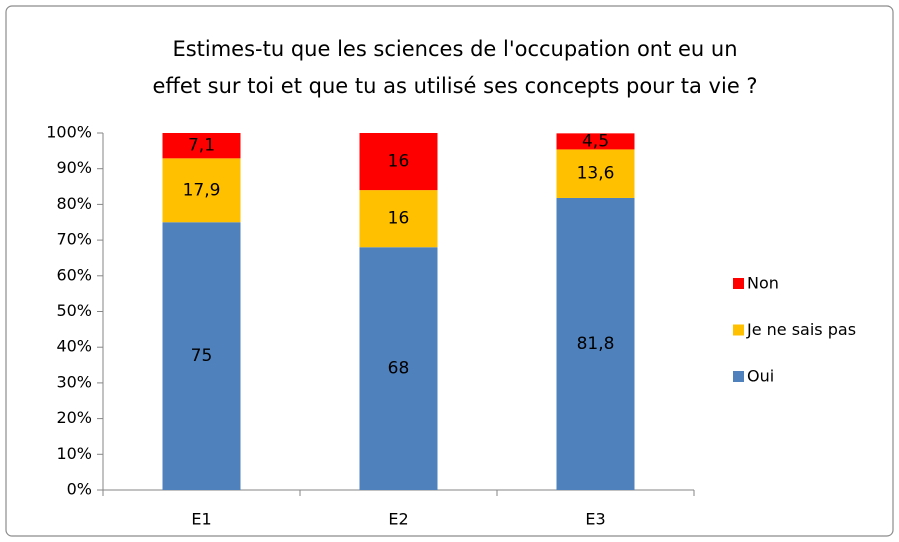  I want to click on data-label: 68, so click(399, 369).